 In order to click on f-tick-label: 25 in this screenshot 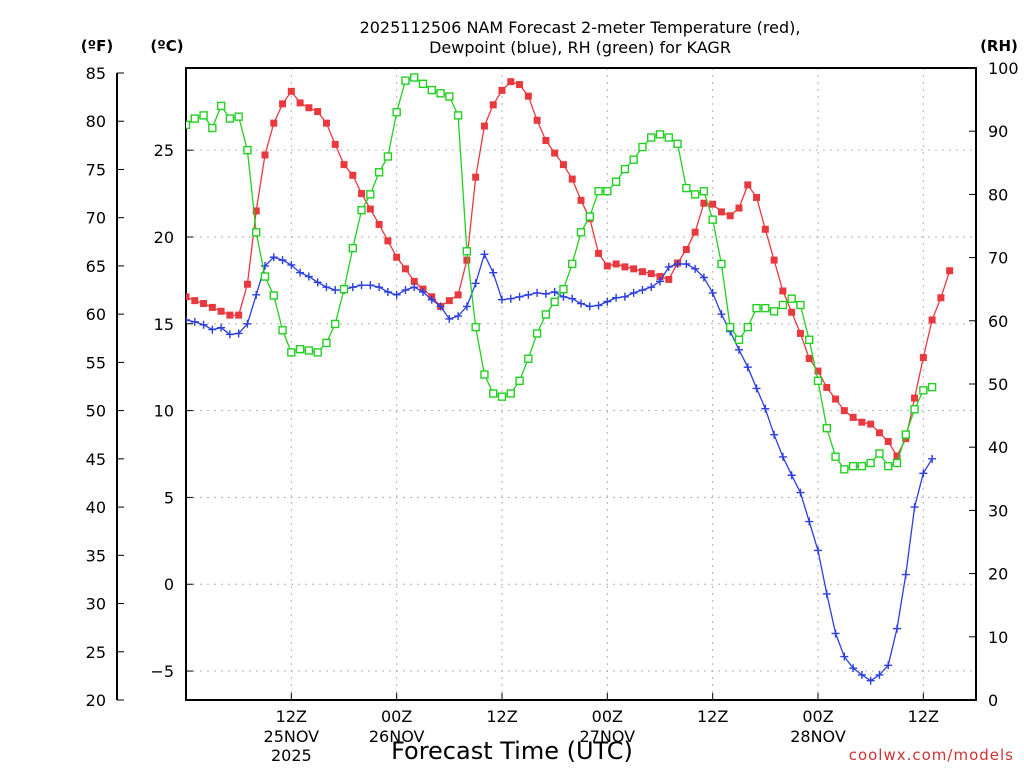, I will do `click(96, 652)`.